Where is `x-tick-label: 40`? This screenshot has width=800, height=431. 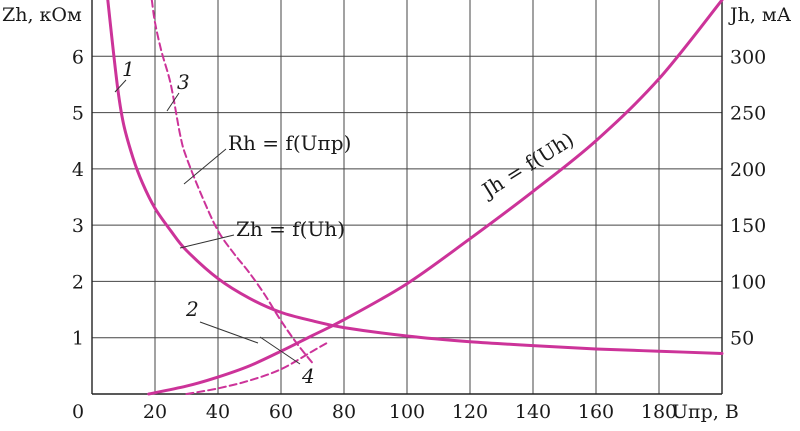 x-tick-label: 40 is located at coordinates (218, 412).